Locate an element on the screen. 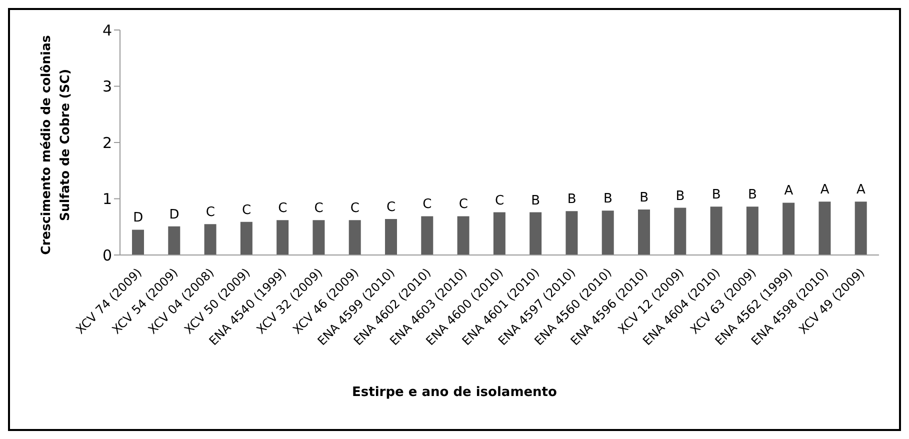 The height and width of the screenshot is (439, 909). x-axis-title: Estirpe e ano de isolamento is located at coordinates (454, 392).